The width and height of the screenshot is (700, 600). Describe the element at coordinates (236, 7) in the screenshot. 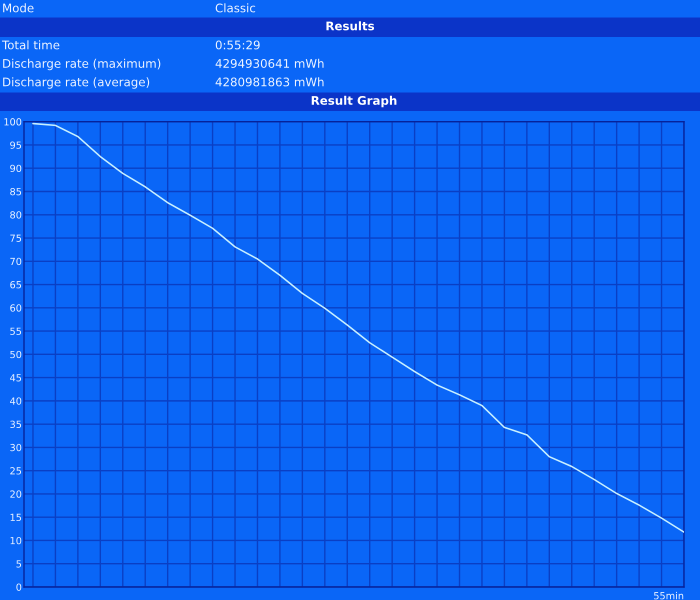

I see `text: Classic` at that location.